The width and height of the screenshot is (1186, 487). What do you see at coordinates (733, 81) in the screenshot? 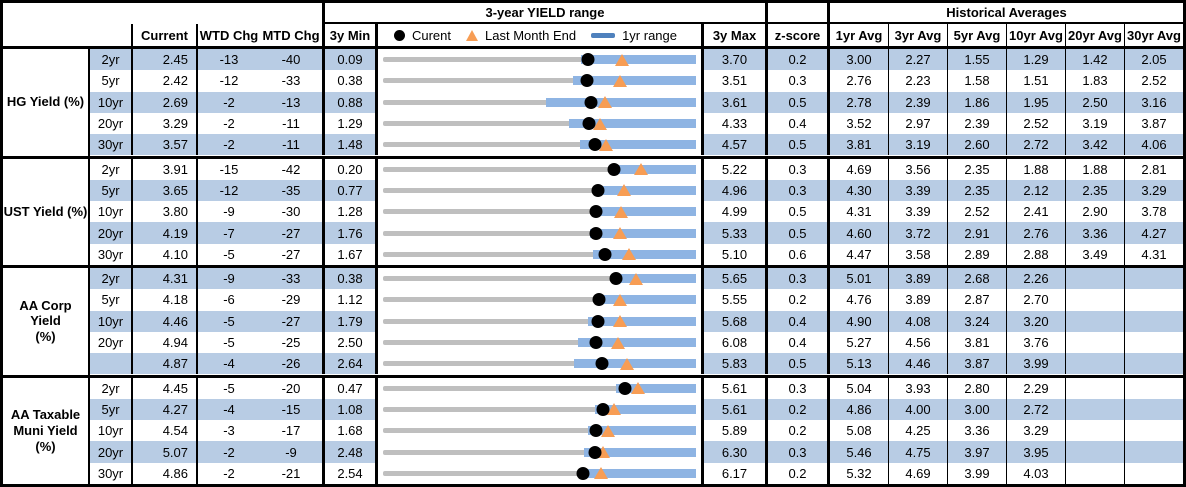
I see `3y-max-cell: 3.51` at bounding box center [733, 81].